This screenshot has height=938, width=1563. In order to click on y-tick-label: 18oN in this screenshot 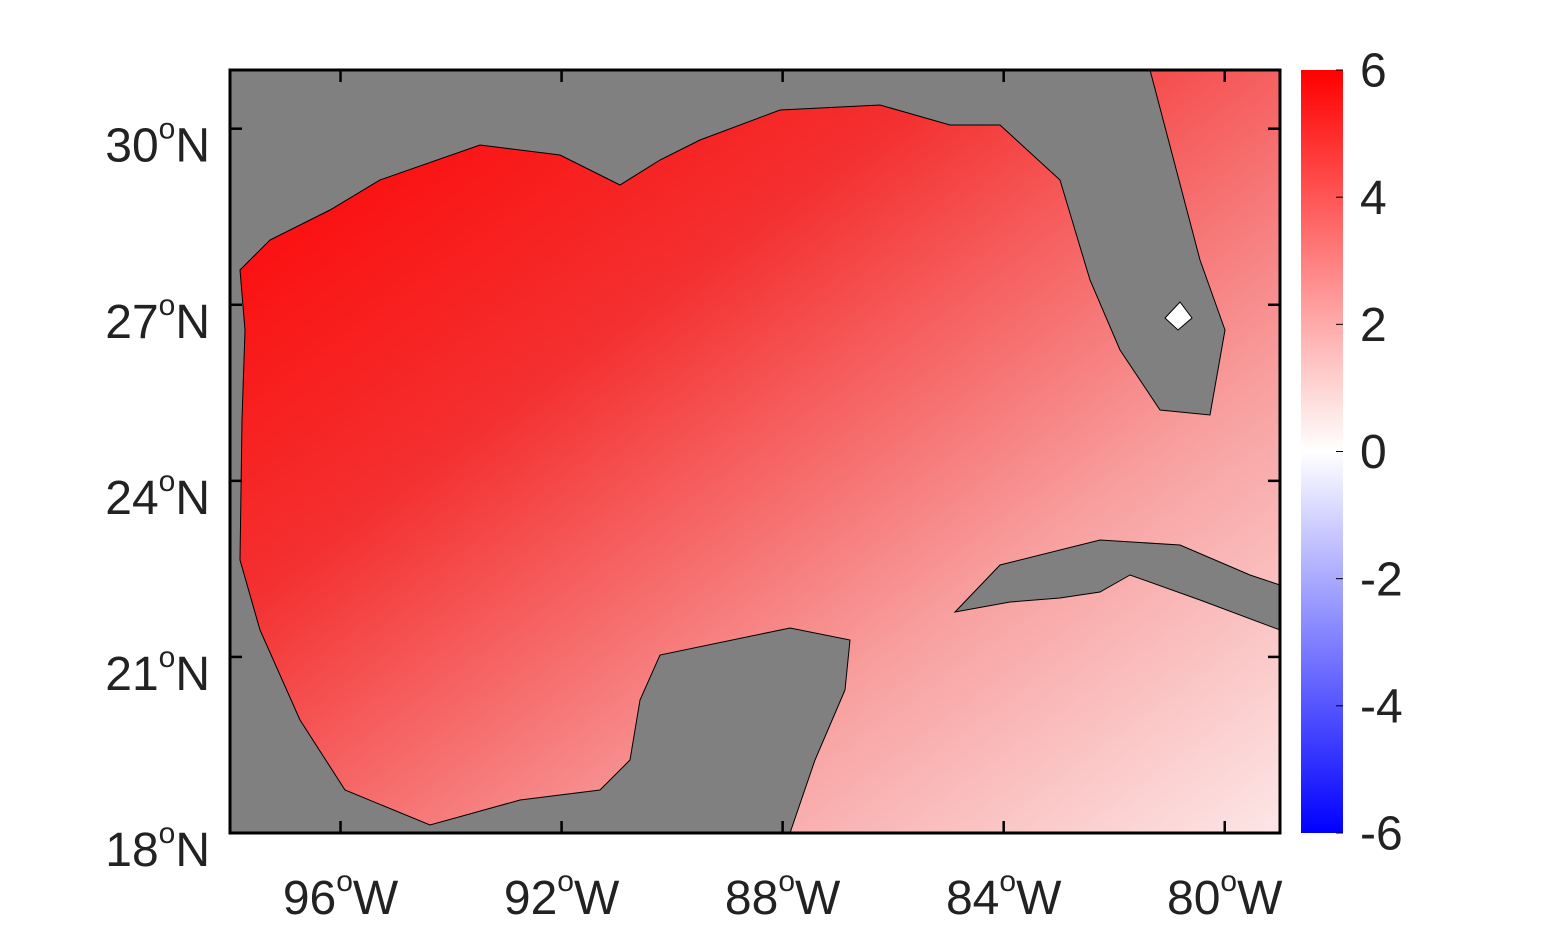, I will do `click(157, 847)`.